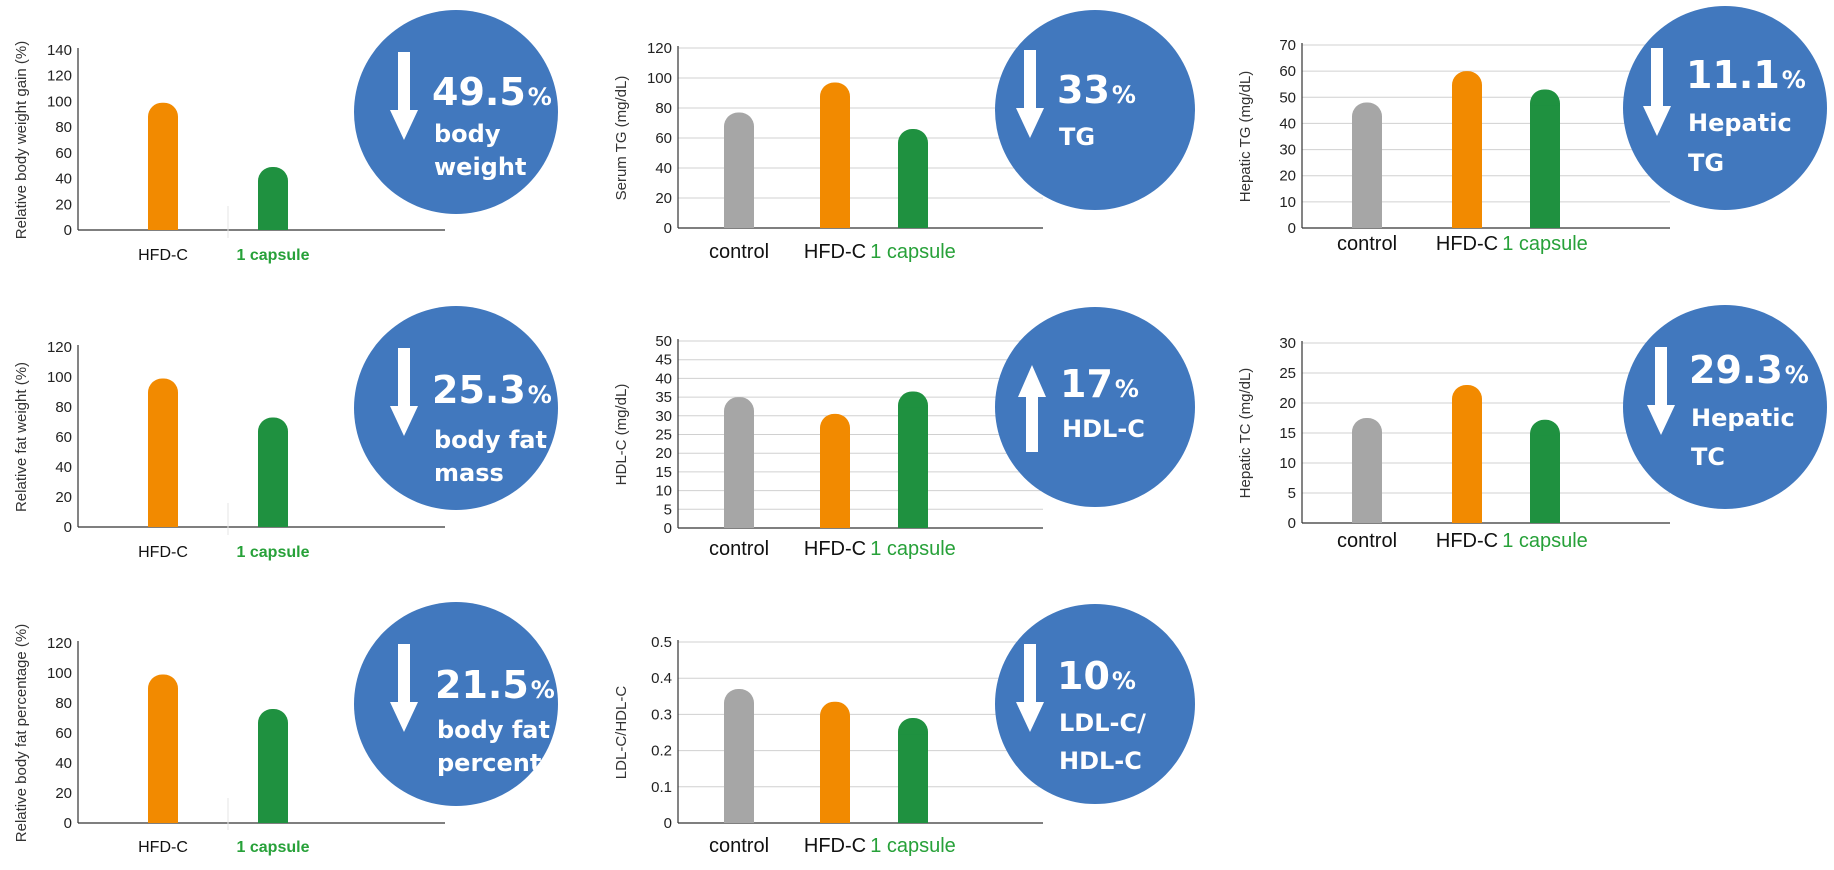 This screenshot has width=1834, height=870. I want to click on badge-value: 25.3%, so click(492, 390).